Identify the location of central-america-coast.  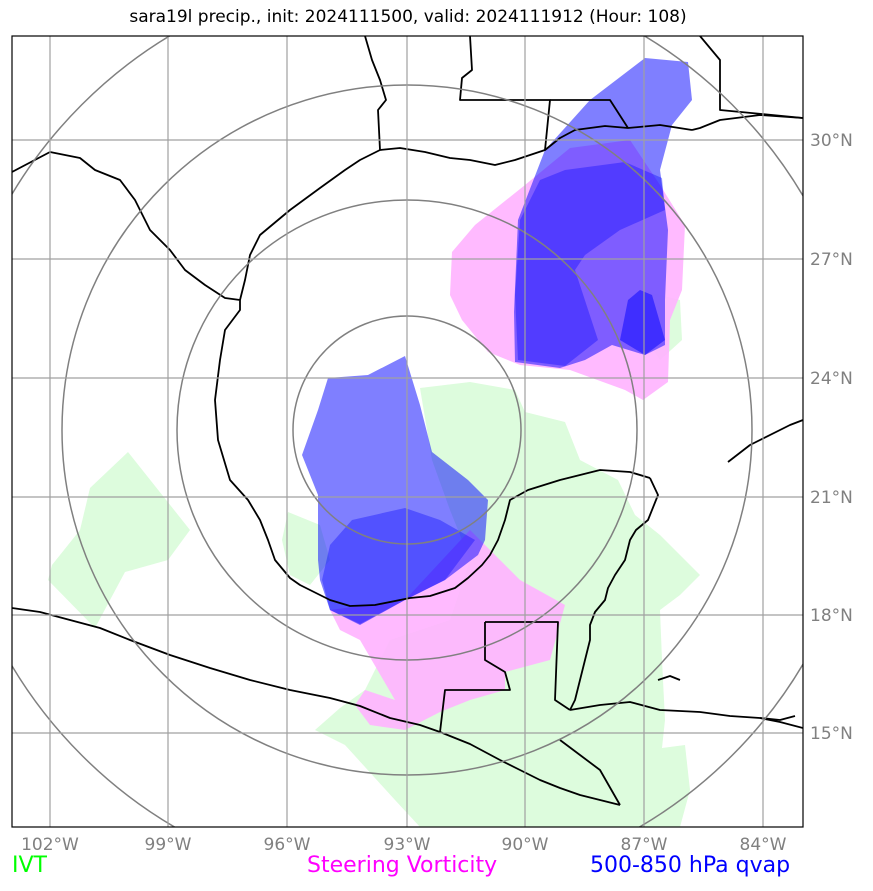
(686, 715).